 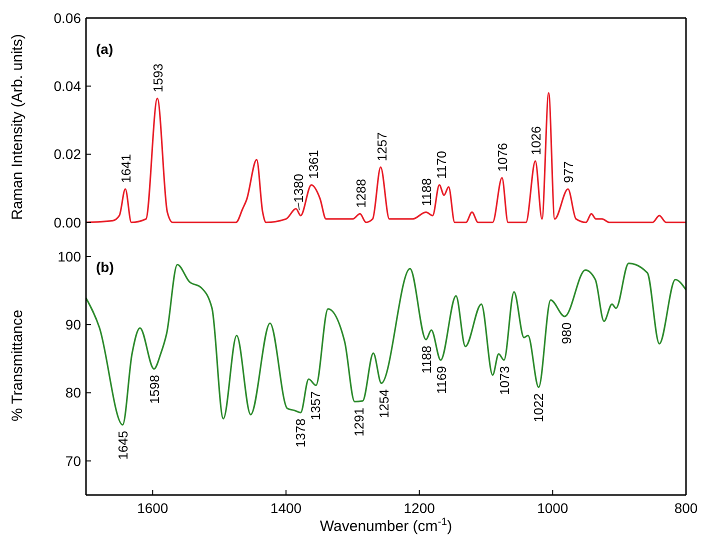 What do you see at coordinates (17, 366) in the screenshot?
I see `y-axis-title: % Transmittance` at bounding box center [17, 366].